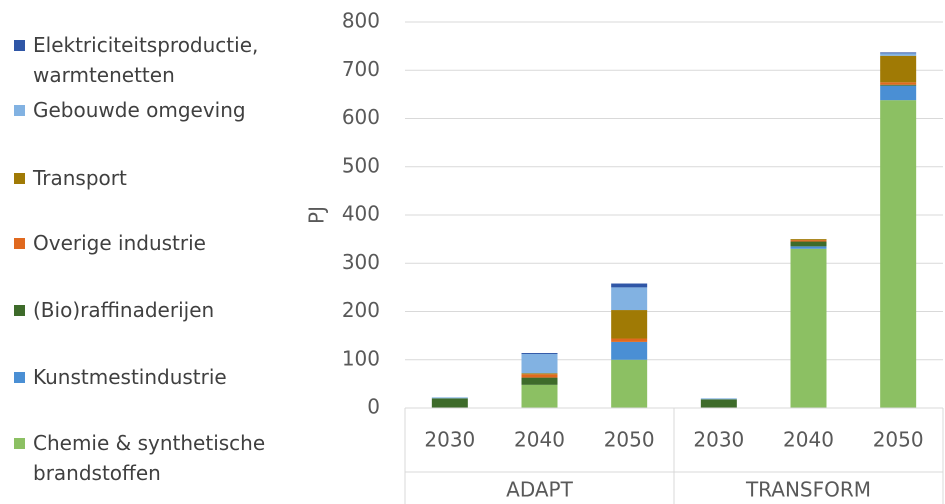 This screenshot has height=504, width=945. Describe the element at coordinates (154, 178) in the screenshot. I see `legend-item: Transport` at that location.